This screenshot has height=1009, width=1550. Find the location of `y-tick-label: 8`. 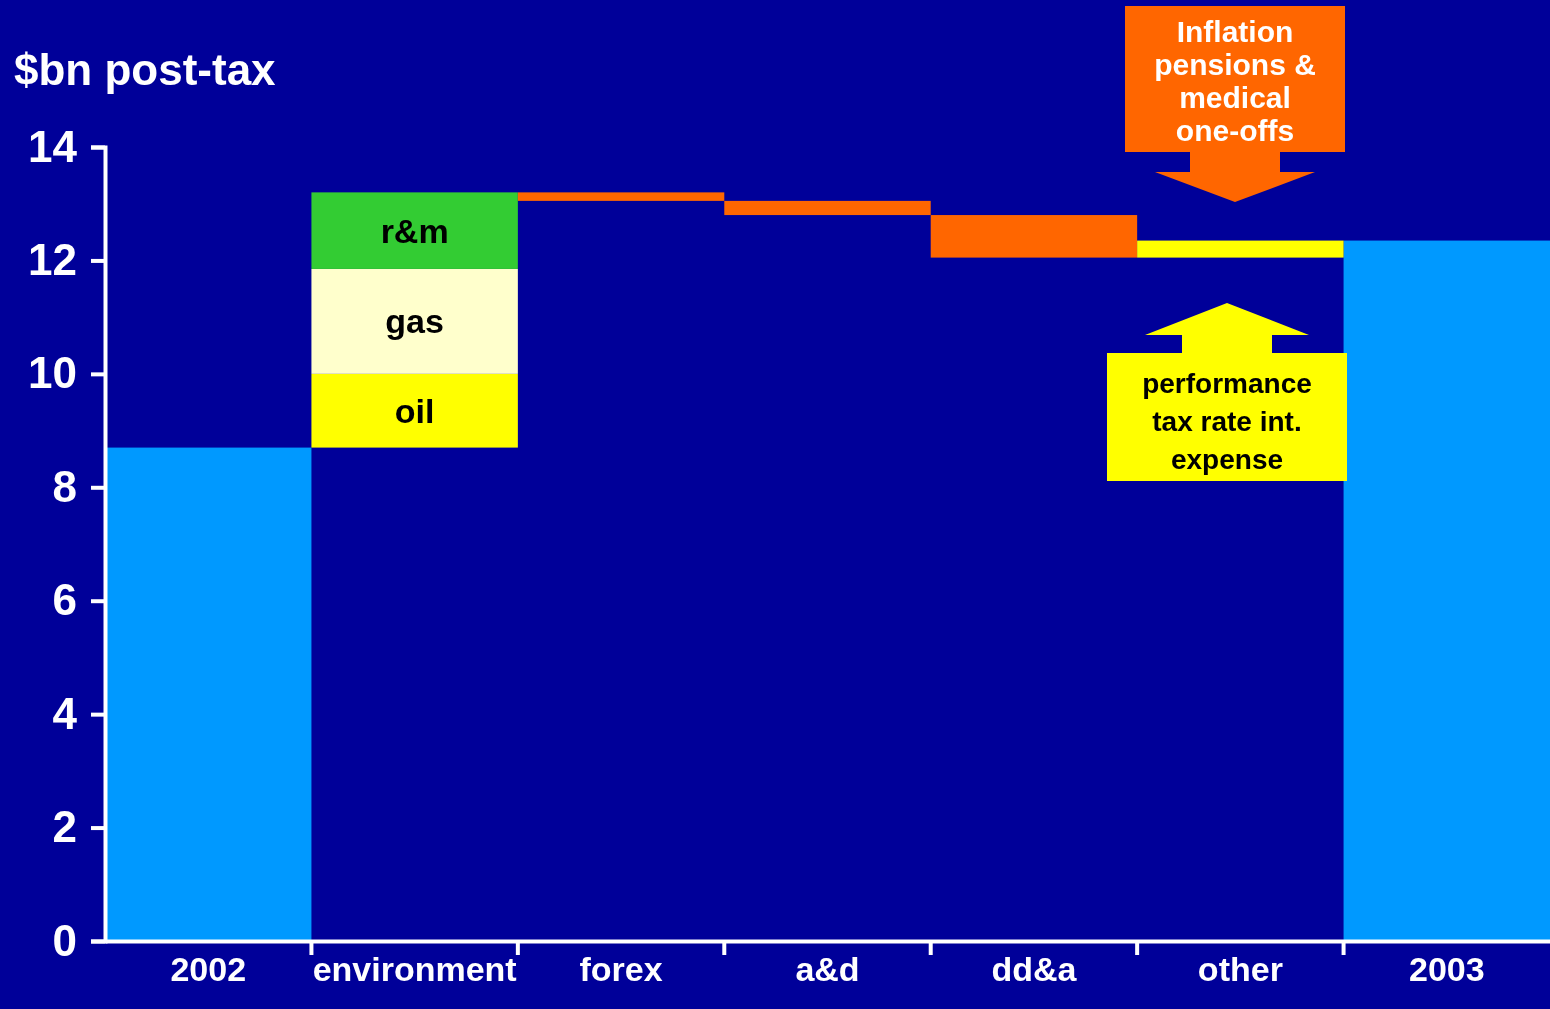

y-tick-label: 8 is located at coordinates (64, 486).